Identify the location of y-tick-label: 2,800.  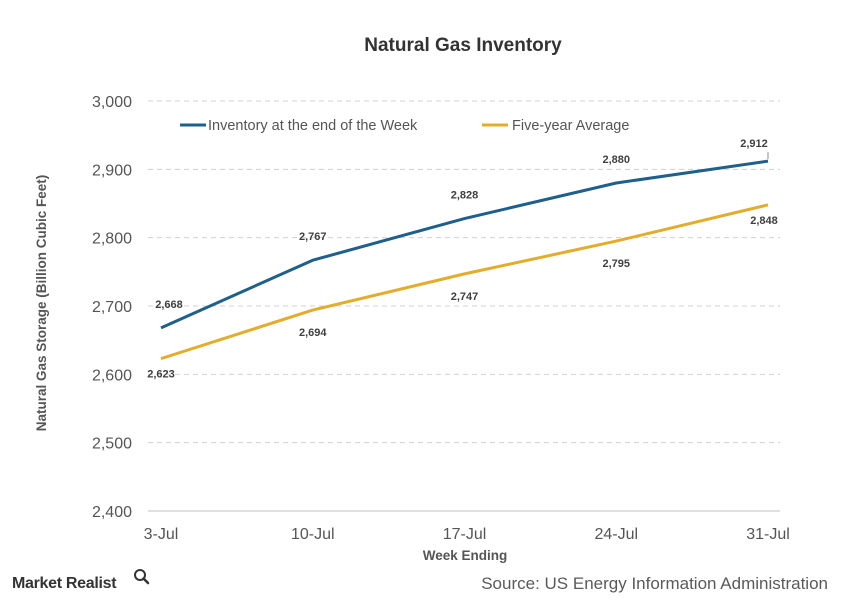
(112, 239).